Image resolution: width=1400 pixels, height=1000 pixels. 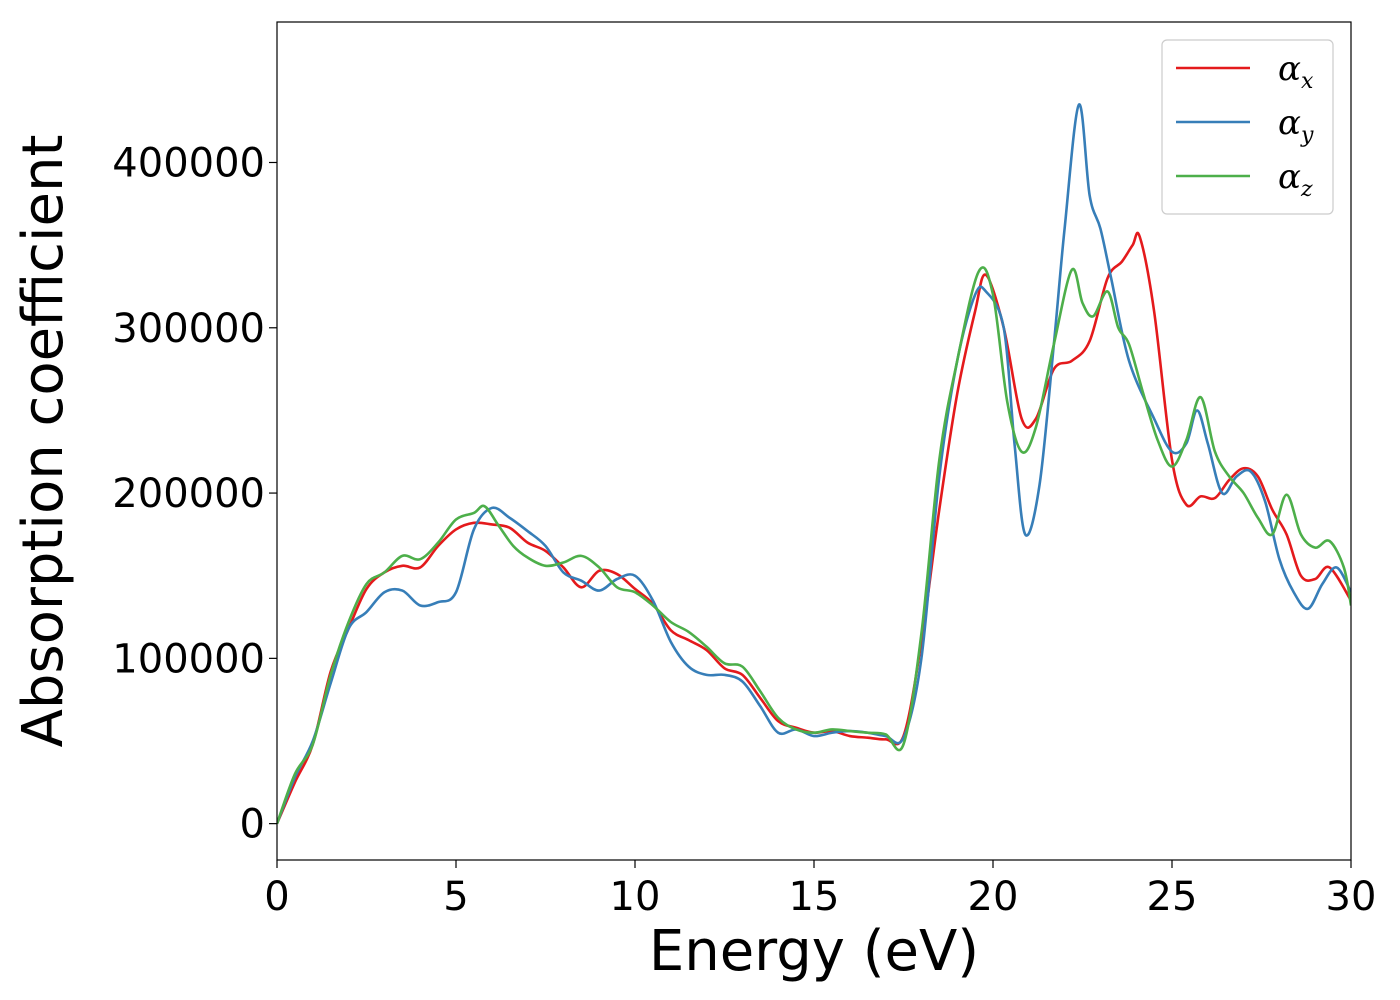 I want to click on legend-label-y: αy, so click(x=1296, y=125).